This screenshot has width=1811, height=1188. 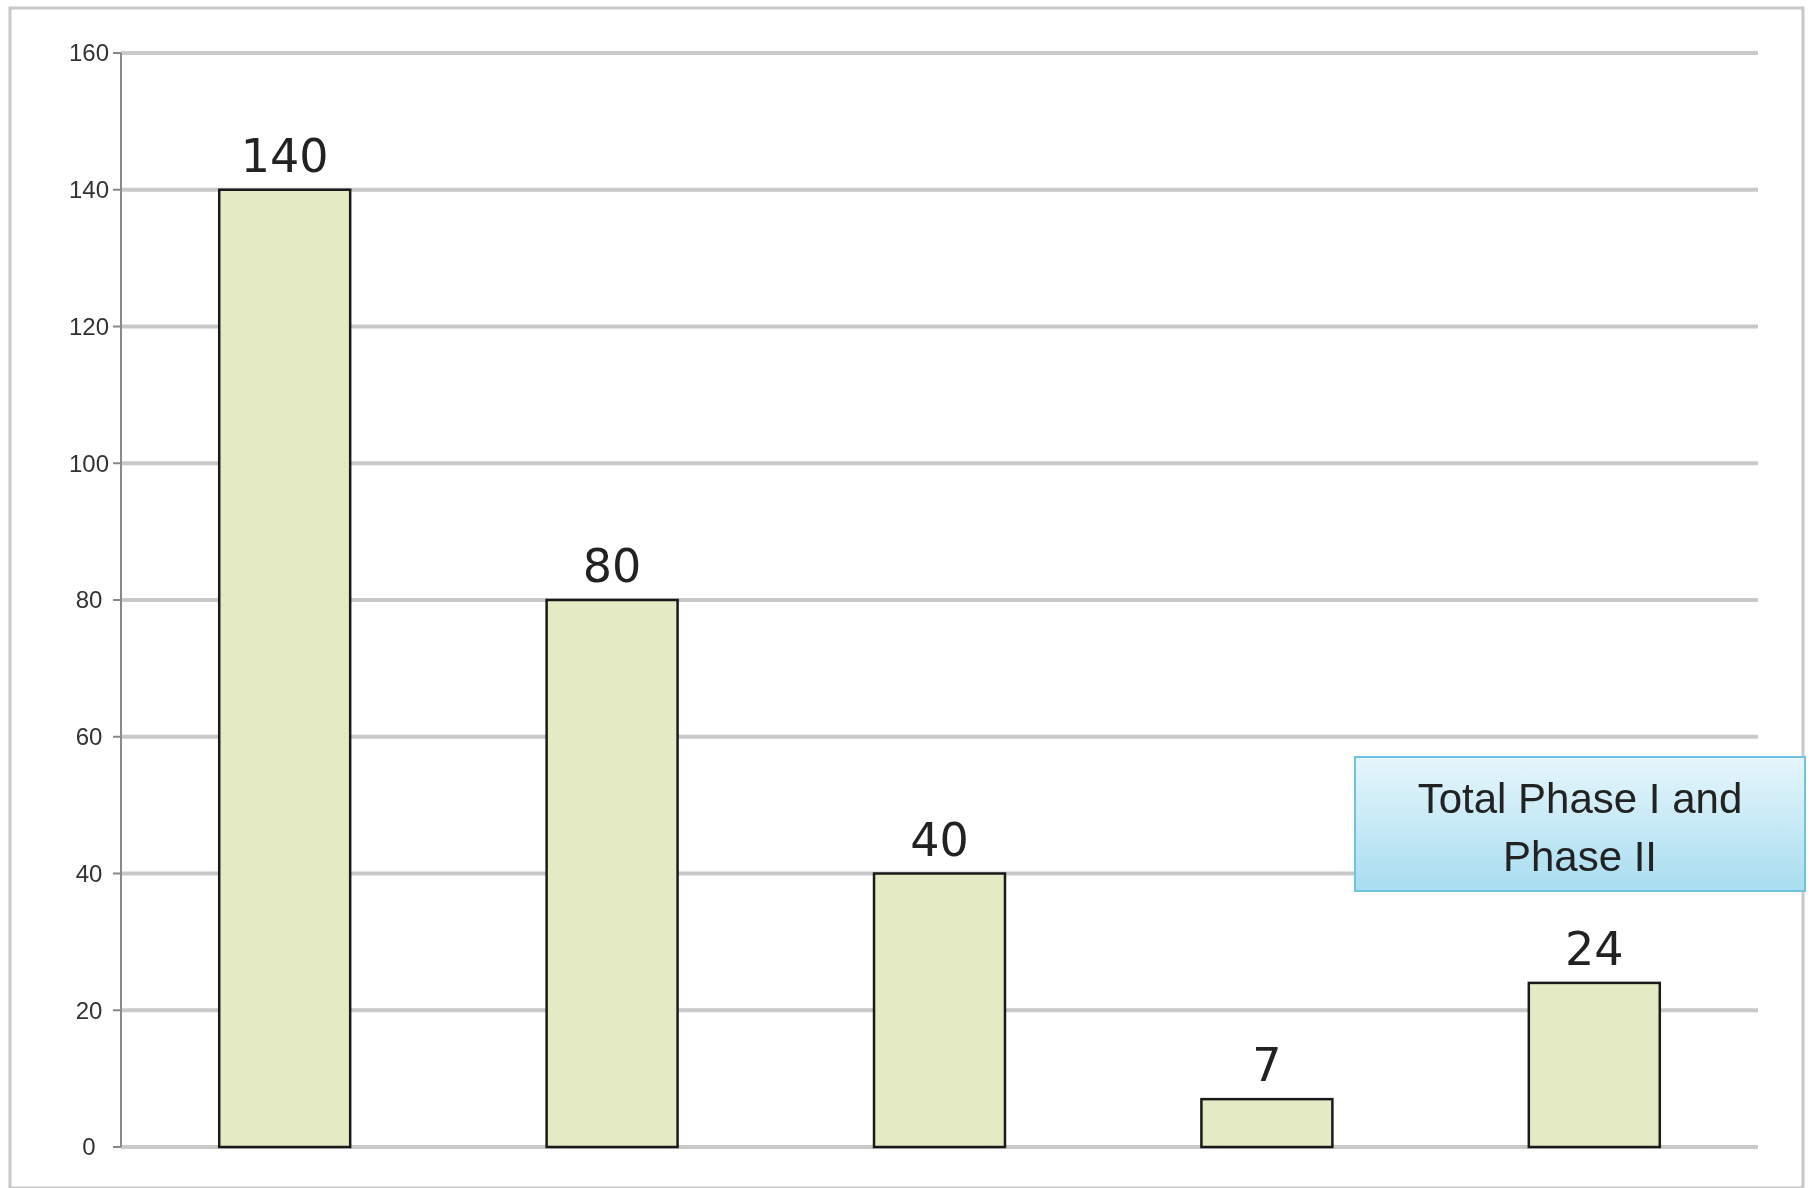 What do you see at coordinates (612, 566) in the screenshot?
I see `data-label: 80` at bounding box center [612, 566].